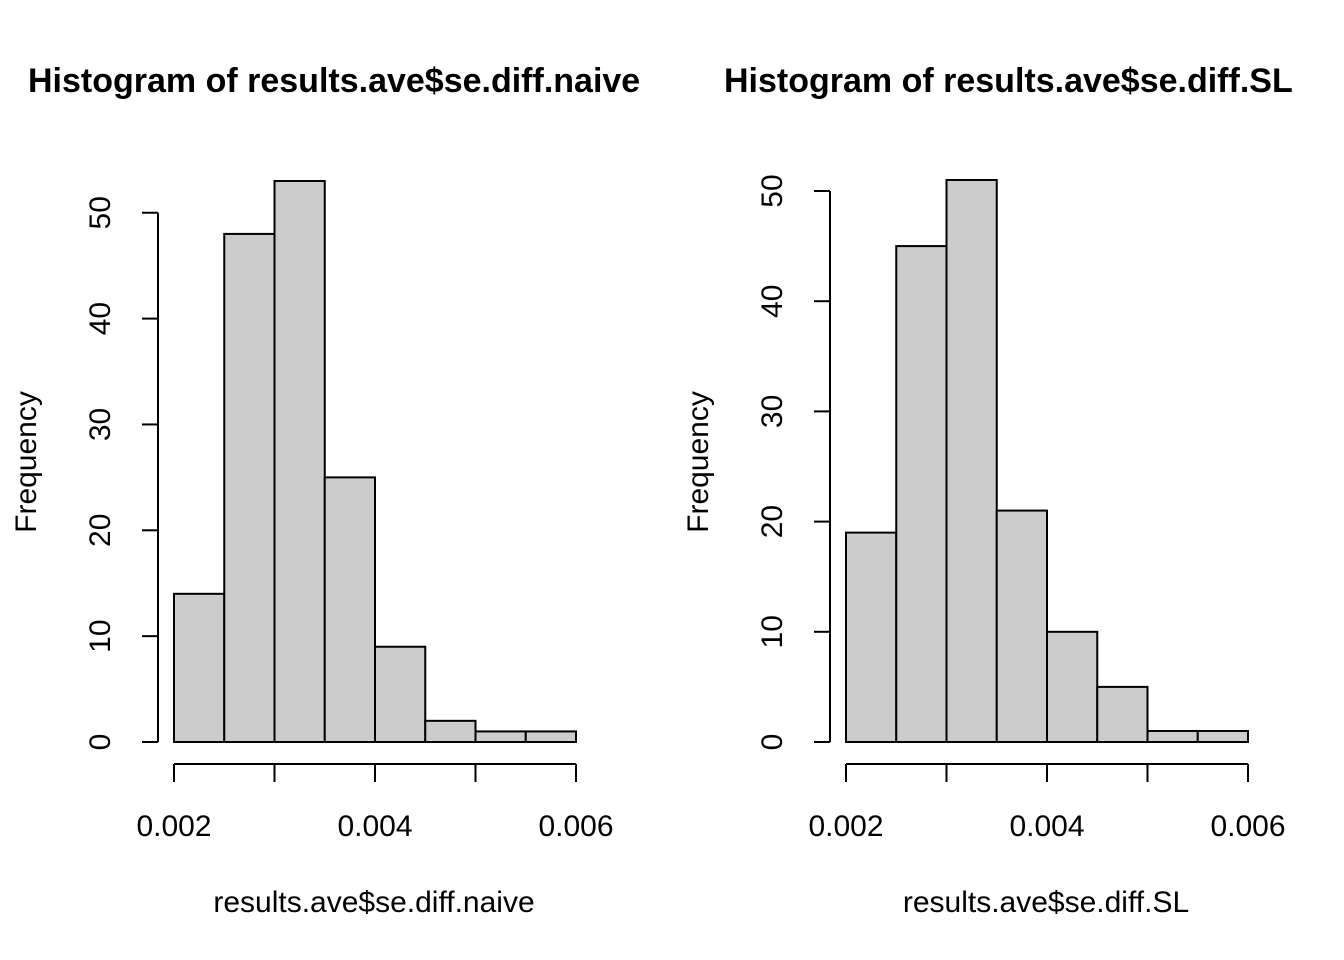  I want to click on x-axis-naive: 0.002 0.004 0.006, so click(375, 803).